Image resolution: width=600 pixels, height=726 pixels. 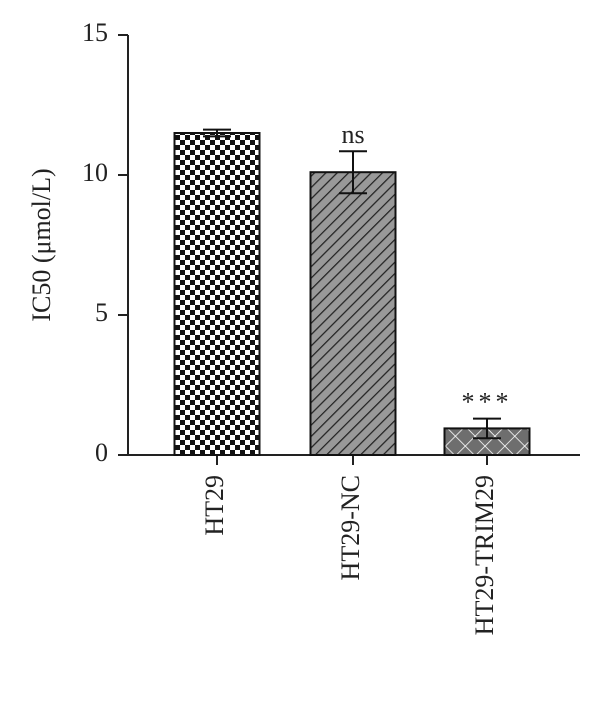 I want to click on significance-label: ns, so click(x=352, y=134).